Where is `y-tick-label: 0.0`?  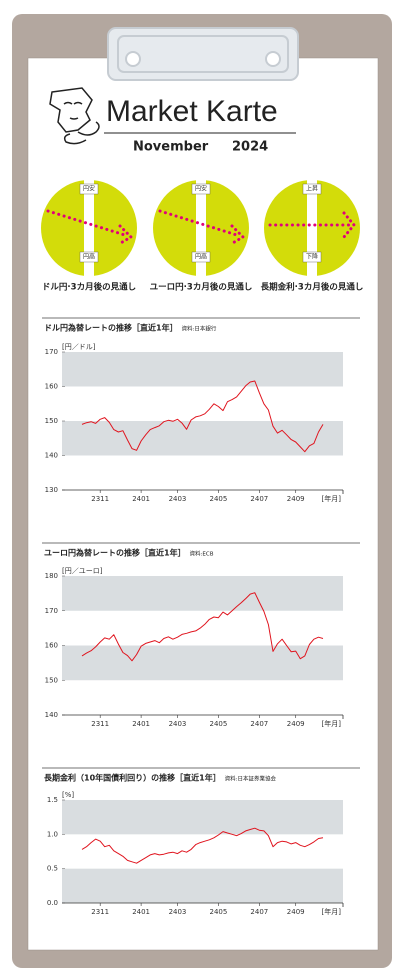 y-tick-label: 0.0 is located at coordinates (52, 903).